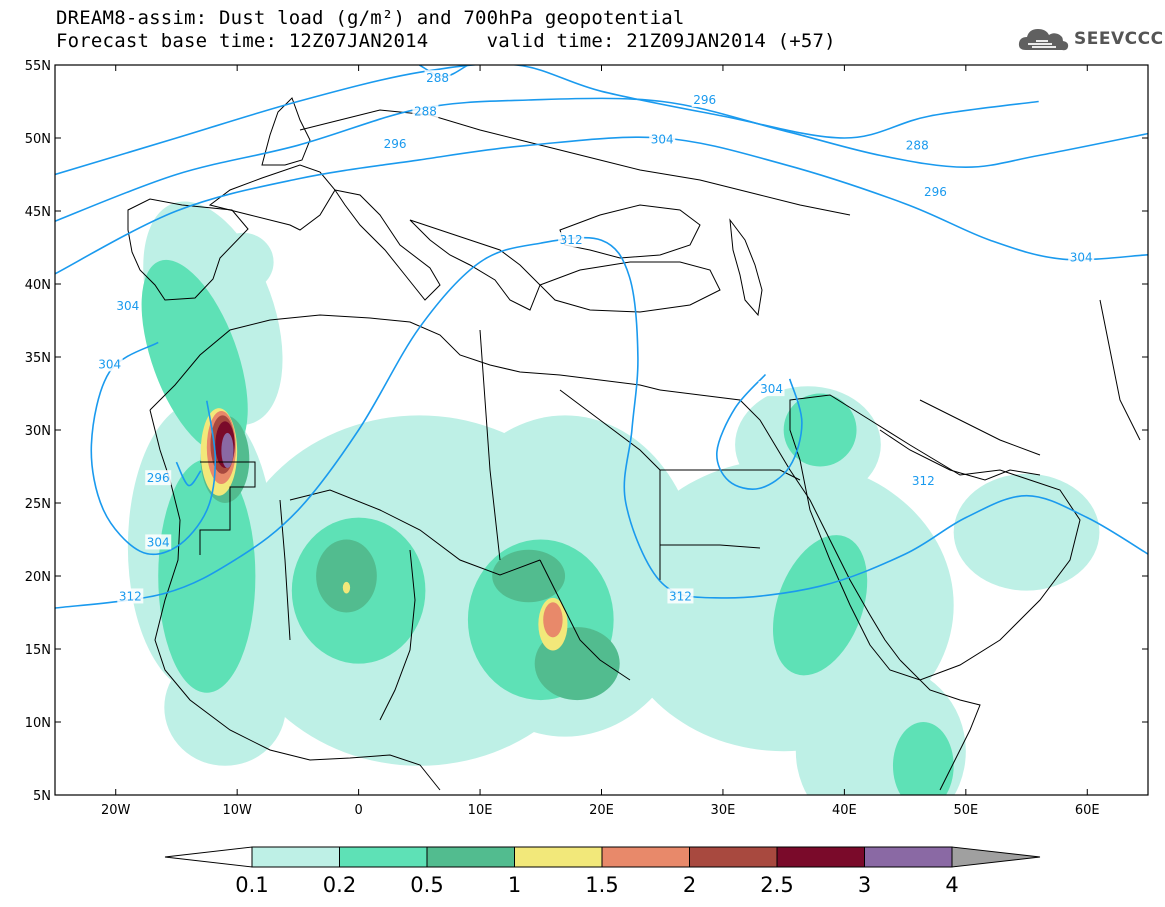 This screenshot has width=1165, height=907. I want to click on dust-area-0.2-14, so click(820, 605).